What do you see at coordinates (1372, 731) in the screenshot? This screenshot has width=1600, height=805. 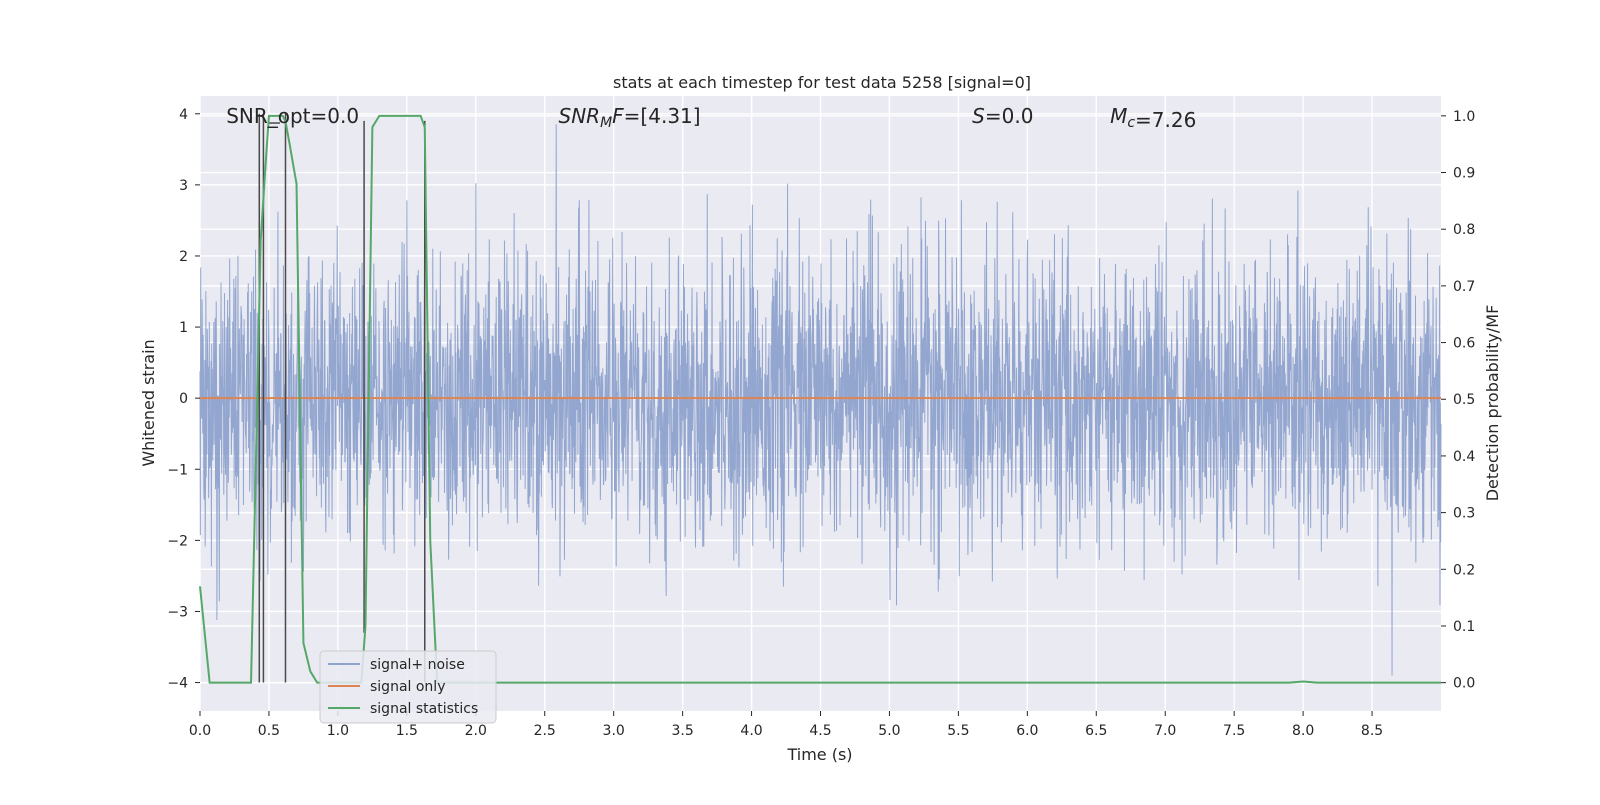 I see `x-tick-label: 8.5` at bounding box center [1372, 731].